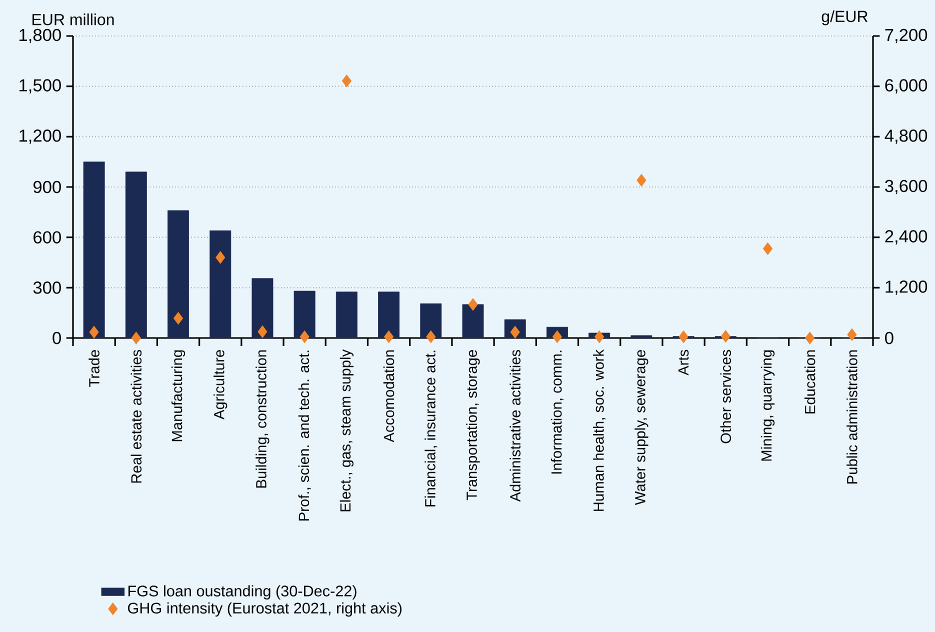 This screenshot has height=632, width=935. Describe the element at coordinates (906, 86) in the screenshot. I see `y2-tick-label: 6,000` at that location.